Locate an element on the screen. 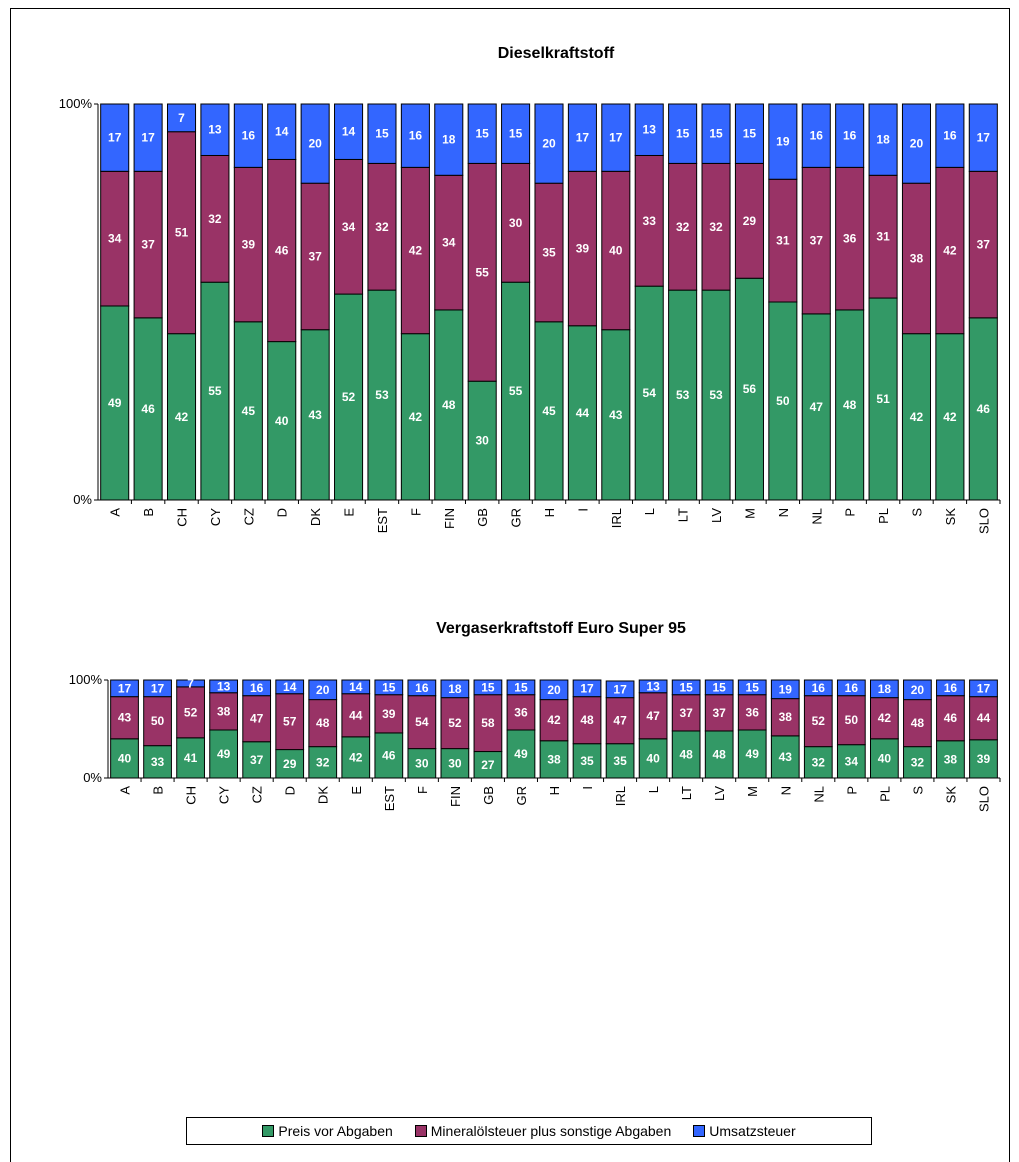 The image size is (1019, 1162). data-label-umsatz: 13 is located at coordinates (215, 130).